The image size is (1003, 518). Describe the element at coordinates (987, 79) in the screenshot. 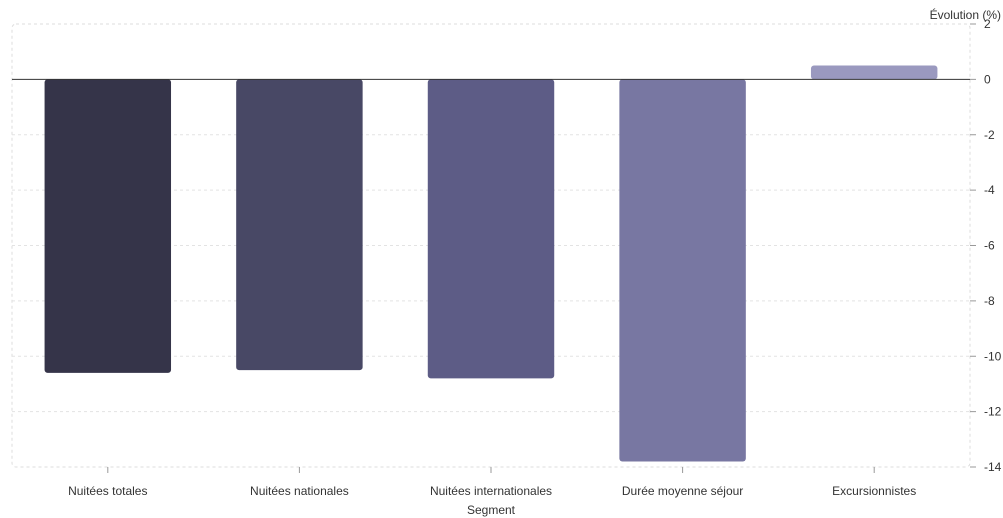

I see `y-tick-label: 0` at that location.